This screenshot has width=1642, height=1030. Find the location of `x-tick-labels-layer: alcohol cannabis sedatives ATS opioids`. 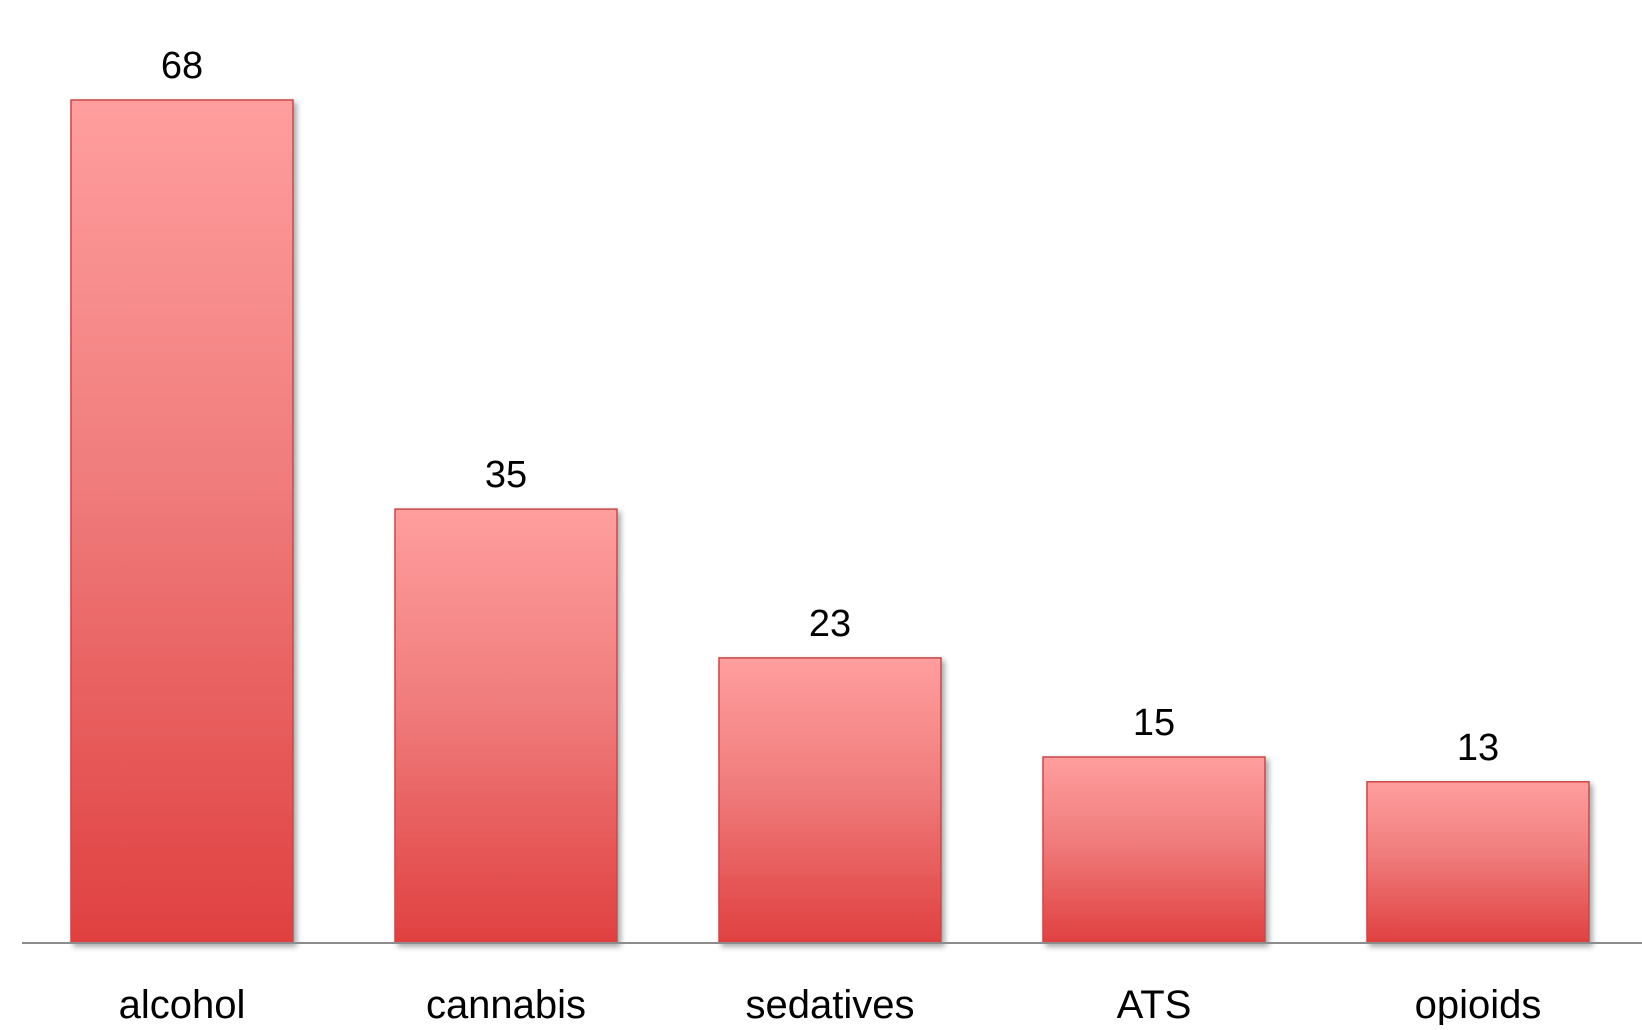

x-tick-labels-layer: alcohol cannabis sedatives ATS opioids is located at coordinates (830, 1005).